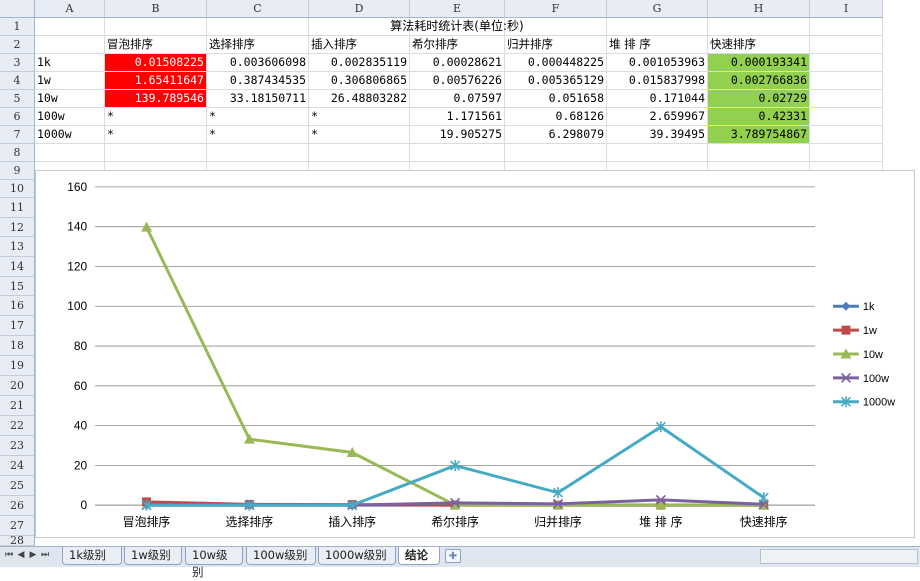 The width and height of the screenshot is (920, 581). I want to click on row-label-cell: 1w, so click(70, 81).